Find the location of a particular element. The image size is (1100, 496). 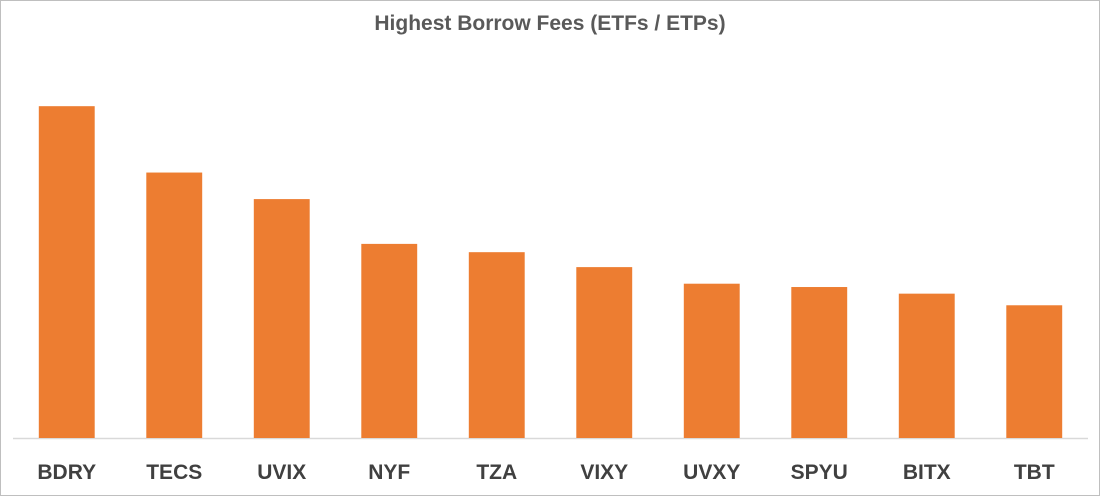

bar-tza is located at coordinates (496, 345).